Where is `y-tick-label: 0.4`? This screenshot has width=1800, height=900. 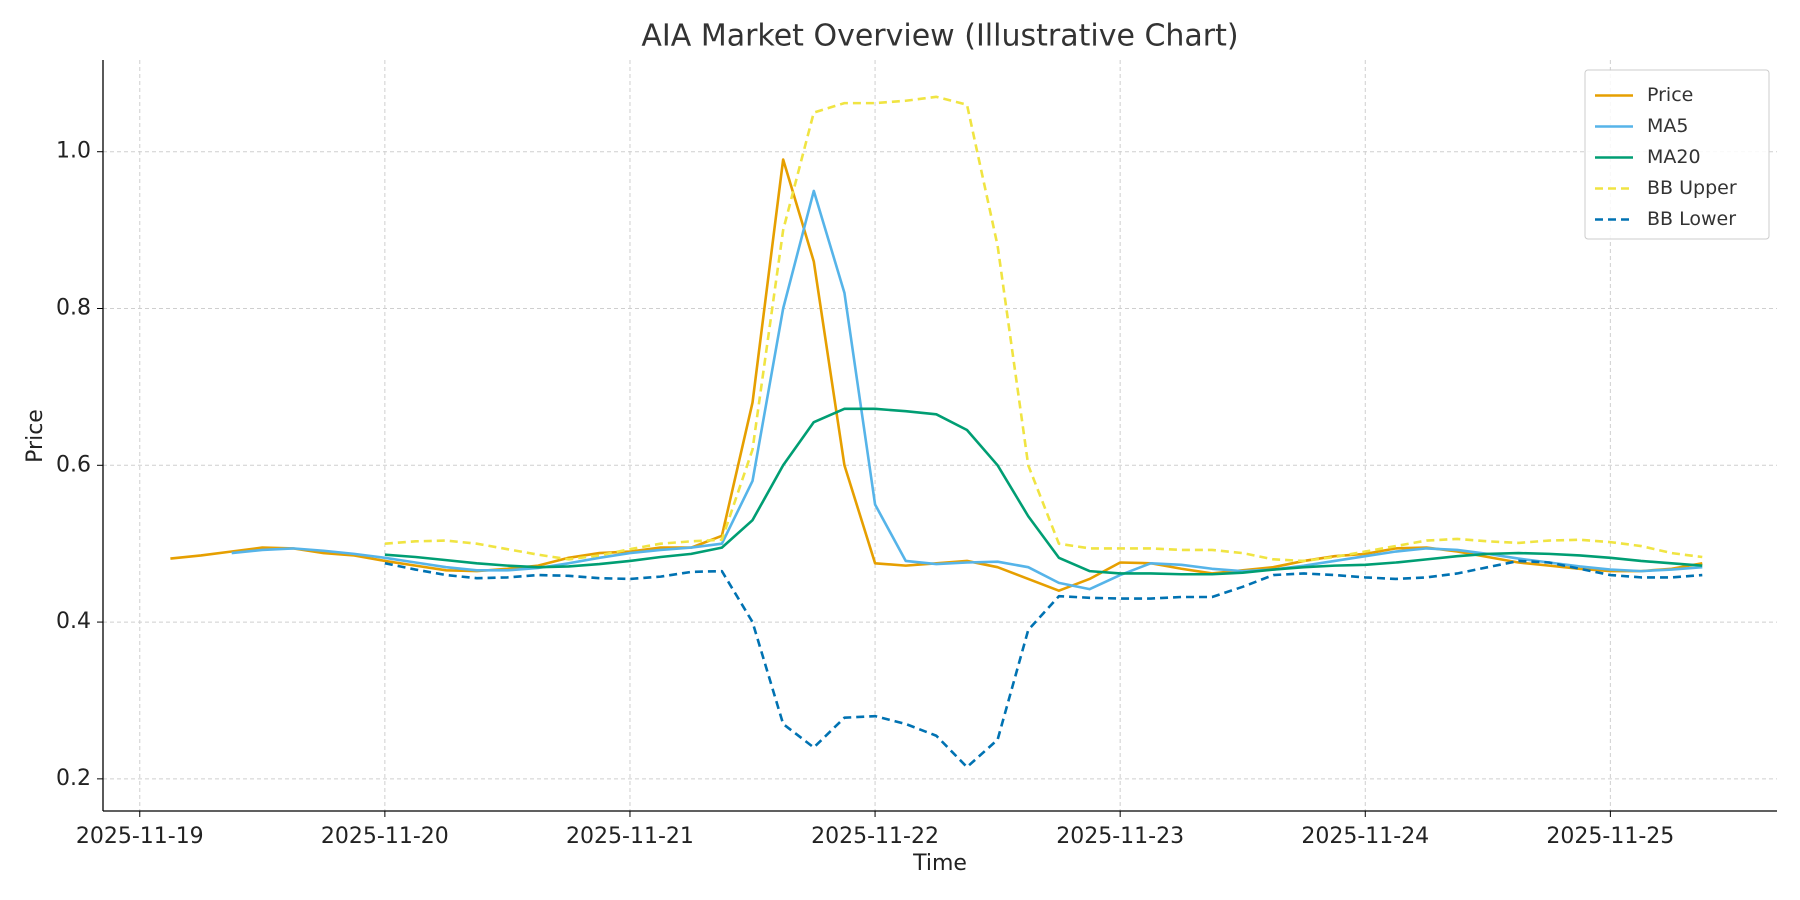
y-tick-label: 0.4 is located at coordinates (73, 621).